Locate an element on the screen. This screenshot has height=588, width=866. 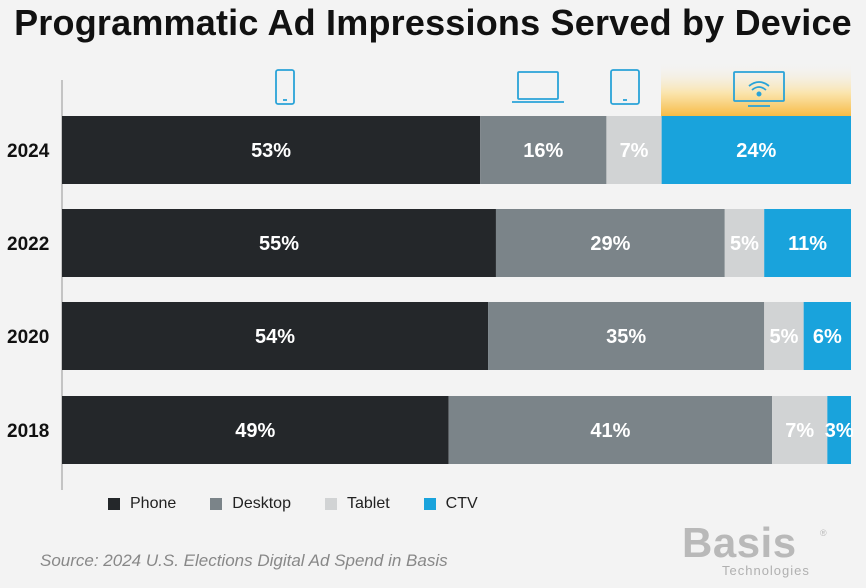
data-label-phone-2018: 49% is located at coordinates (255, 431).